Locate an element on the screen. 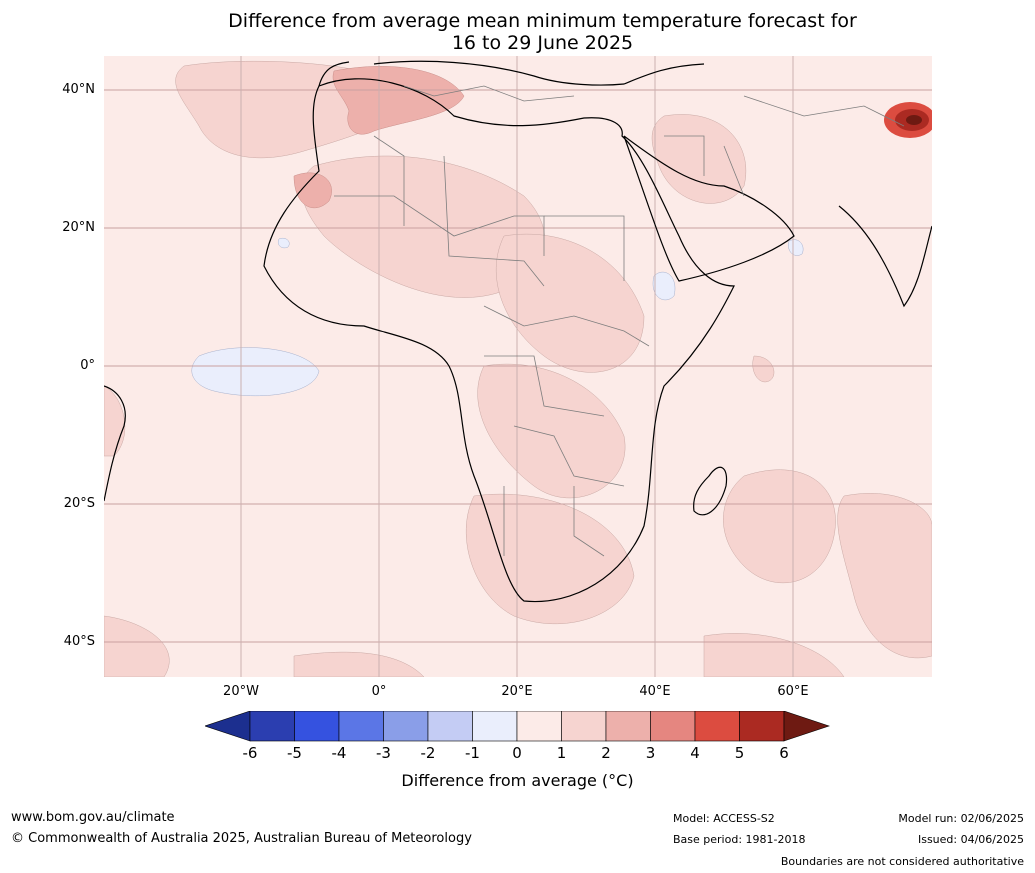  lat-label-0: 0° is located at coordinates (87, 365).